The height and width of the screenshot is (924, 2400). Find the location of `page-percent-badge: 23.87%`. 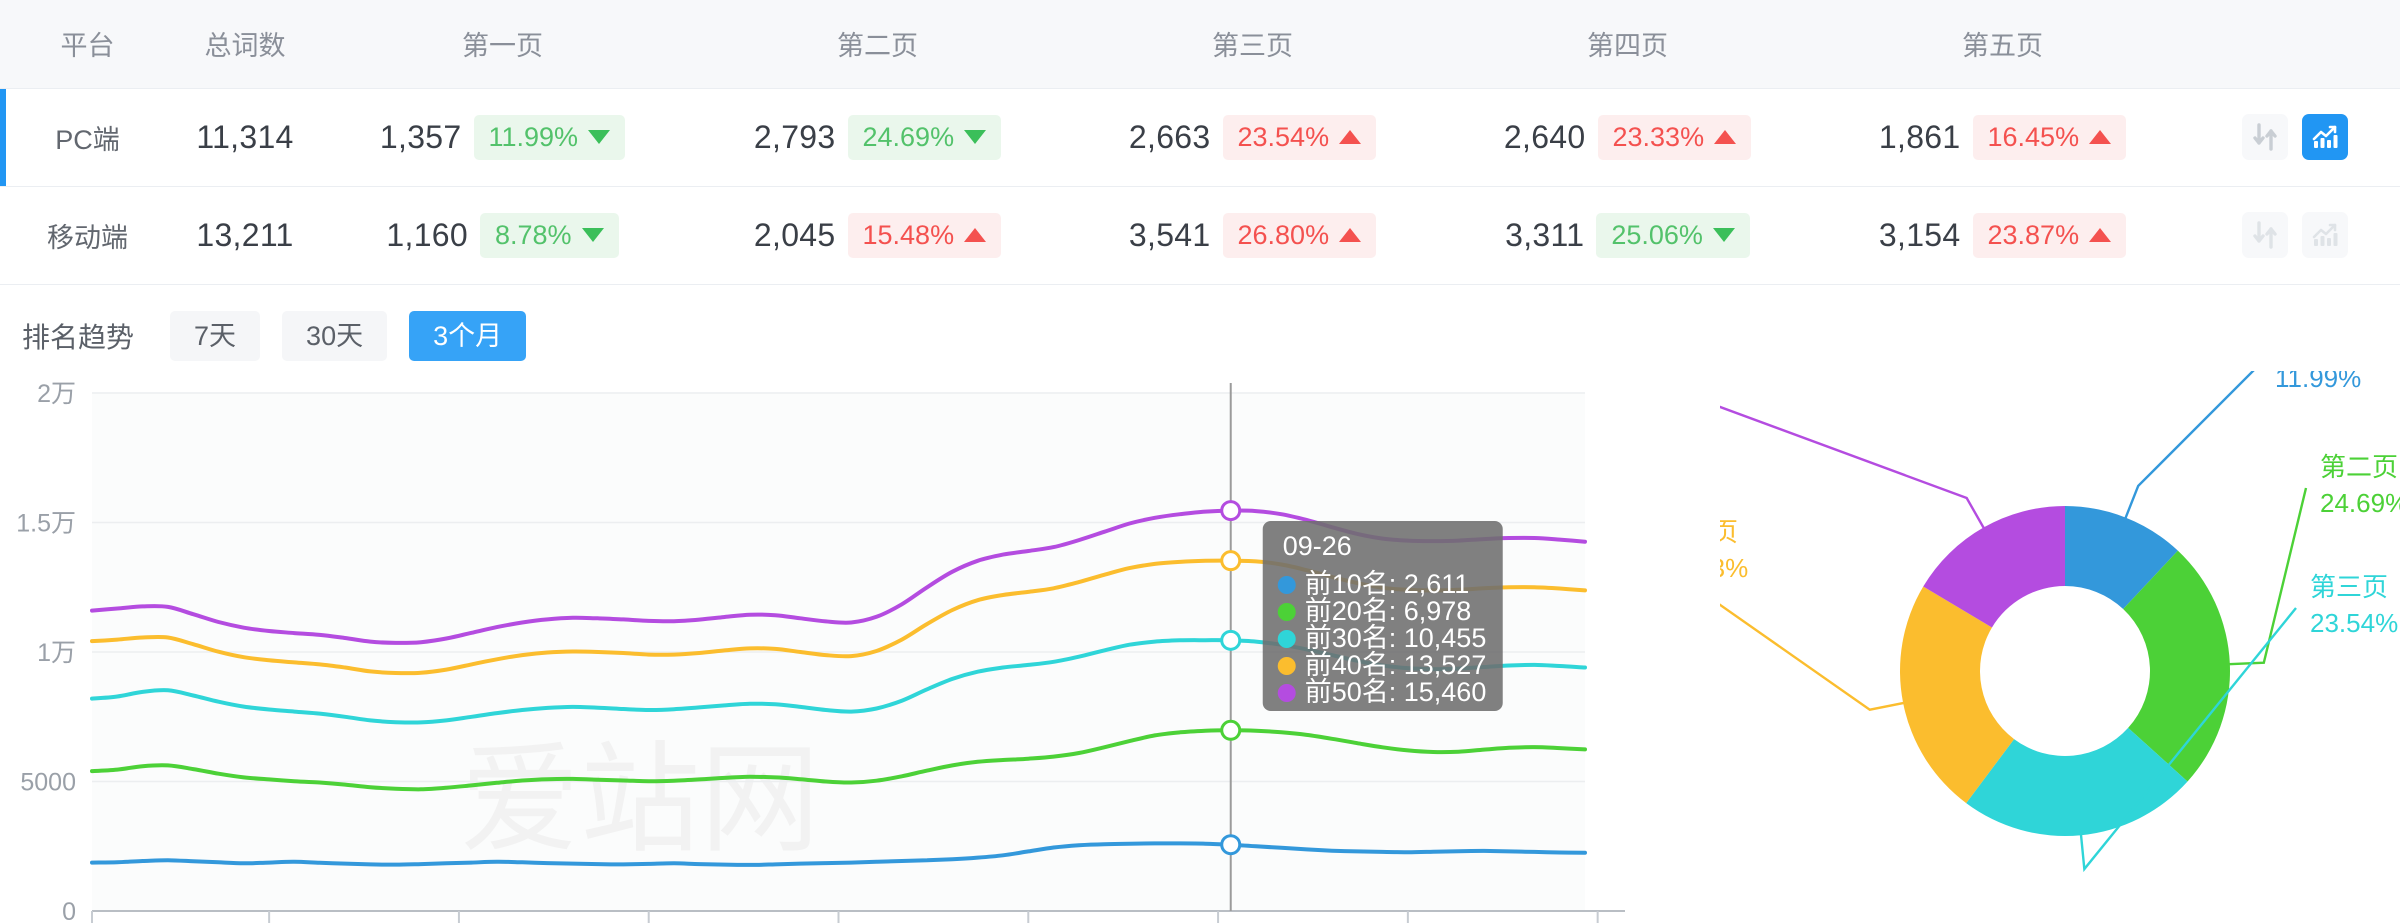

page-percent-badge: 23.87% is located at coordinates (2049, 235).